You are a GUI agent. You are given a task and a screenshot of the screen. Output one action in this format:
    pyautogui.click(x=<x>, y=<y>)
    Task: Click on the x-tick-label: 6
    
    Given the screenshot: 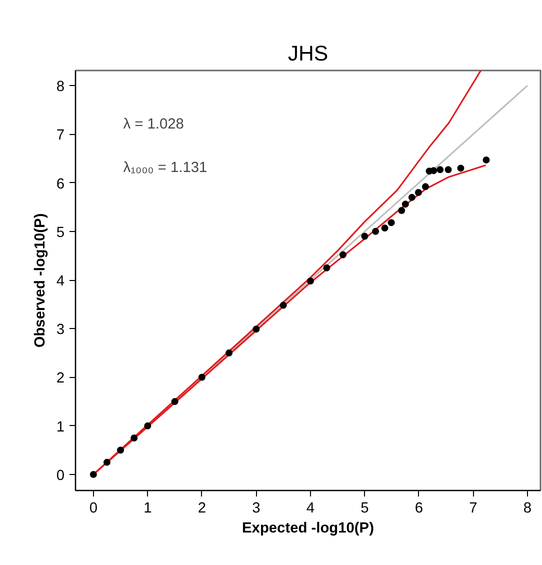 What is the action you would take?
    pyautogui.click(x=419, y=508)
    